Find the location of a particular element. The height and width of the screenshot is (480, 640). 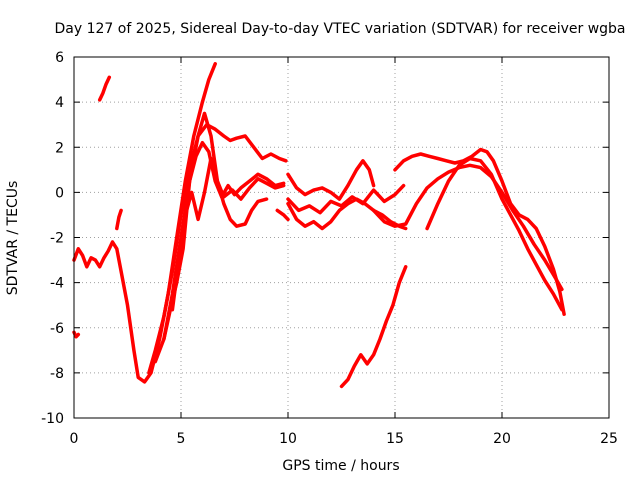

x-tick-label: 20 is located at coordinates (502, 439).